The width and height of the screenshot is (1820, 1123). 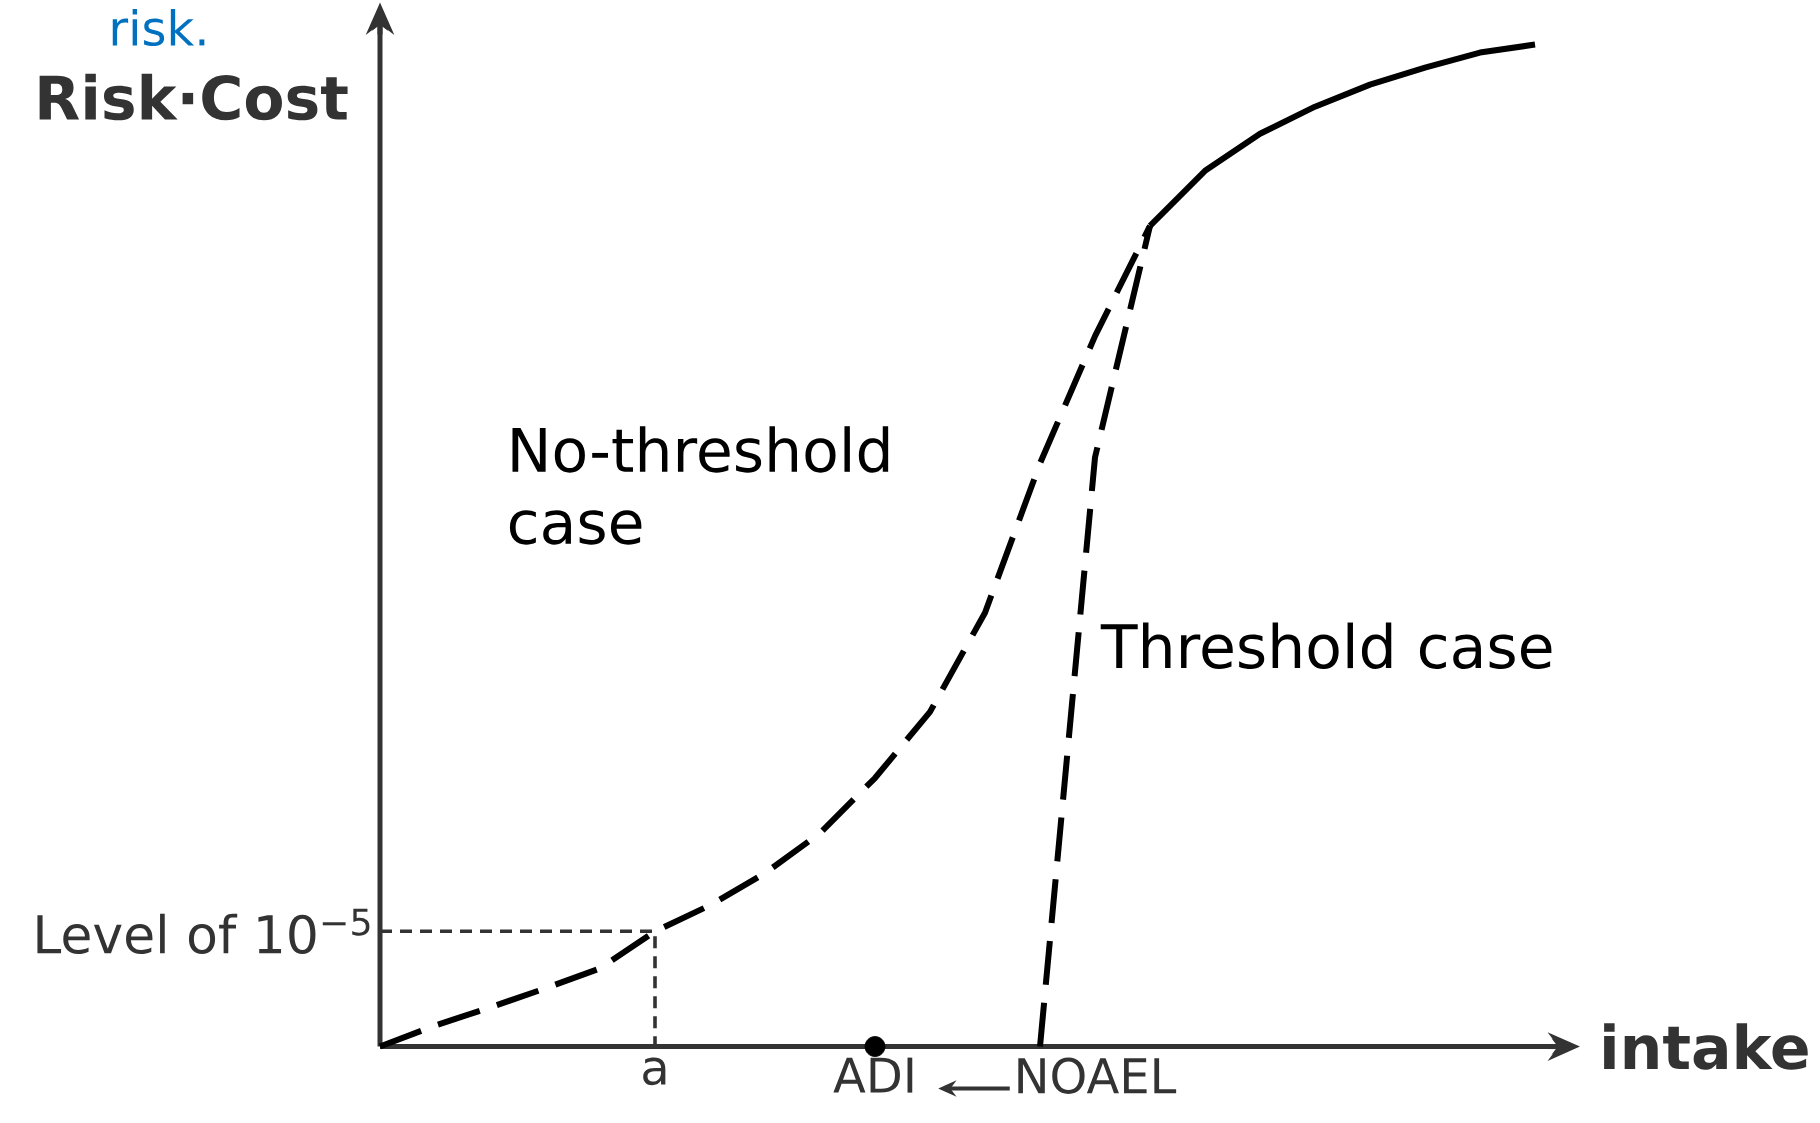 What do you see at coordinates (193, 97) in the screenshot?
I see `y-axis-title: Risk·Cost` at bounding box center [193, 97].